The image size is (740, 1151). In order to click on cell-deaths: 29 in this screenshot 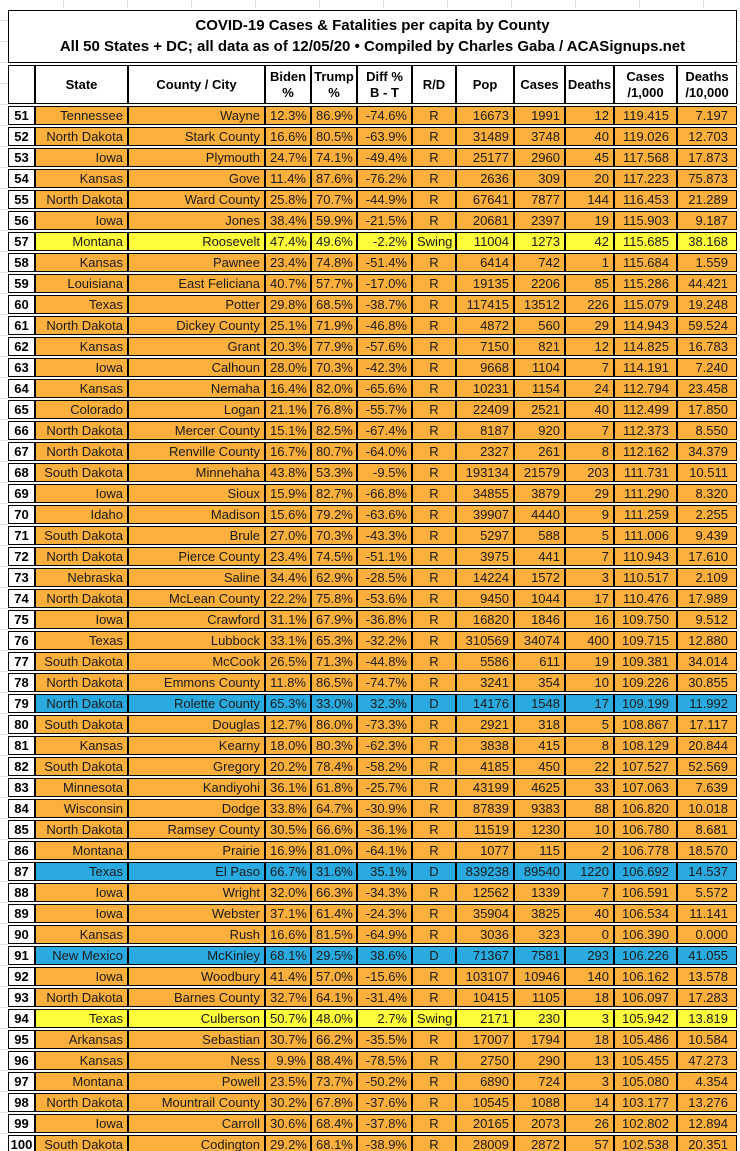, I will do `click(589, 493)`.